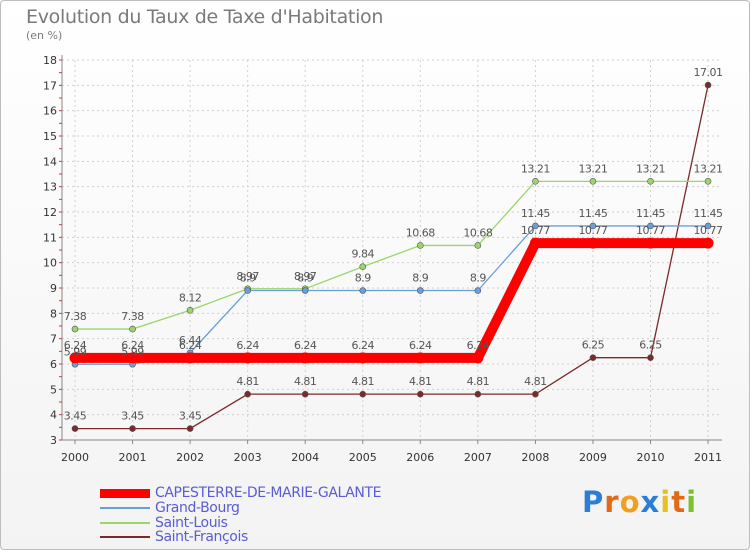 The image size is (750, 550). Describe the element at coordinates (201, 537) in the screenshot. I see `legend-label-saint-francois: Saint-François` at that location.